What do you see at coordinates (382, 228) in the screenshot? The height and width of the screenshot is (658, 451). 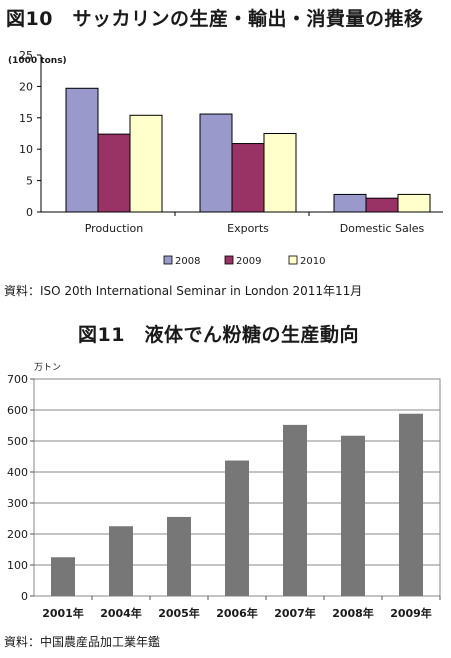 I see `chart1-category-label: Domestic Sales` at bounding box center [382, 228].